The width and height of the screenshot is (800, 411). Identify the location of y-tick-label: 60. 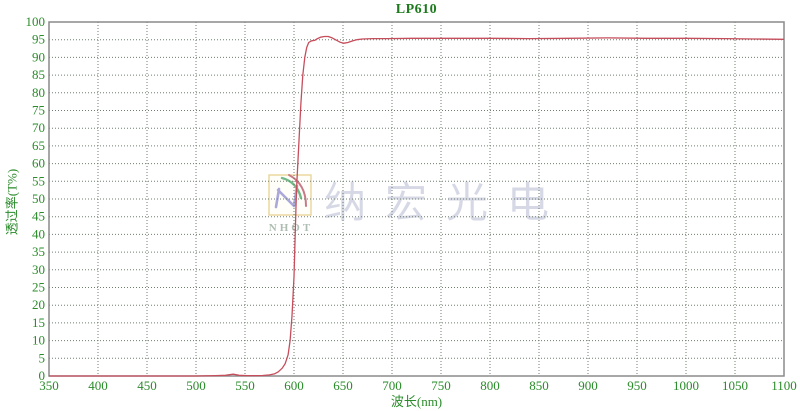
(38, 163).